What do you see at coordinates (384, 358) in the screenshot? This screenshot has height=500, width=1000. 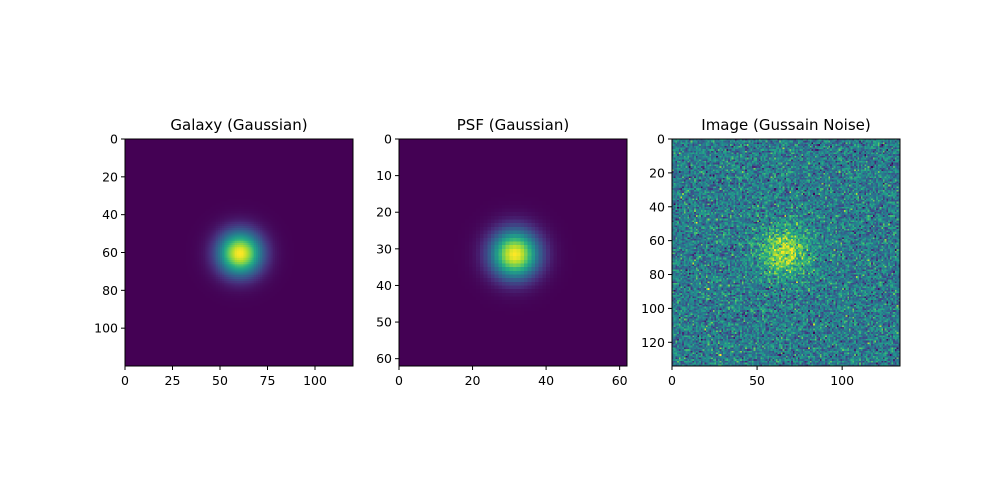 I see `psf-ytick-label: 60` at bounding box center [384, 358].